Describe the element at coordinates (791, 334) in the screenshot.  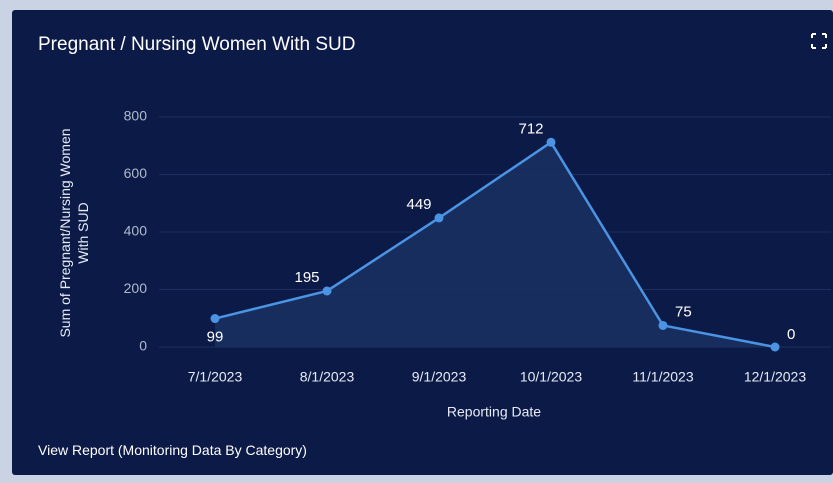
I see `data-label: 0` at that location.